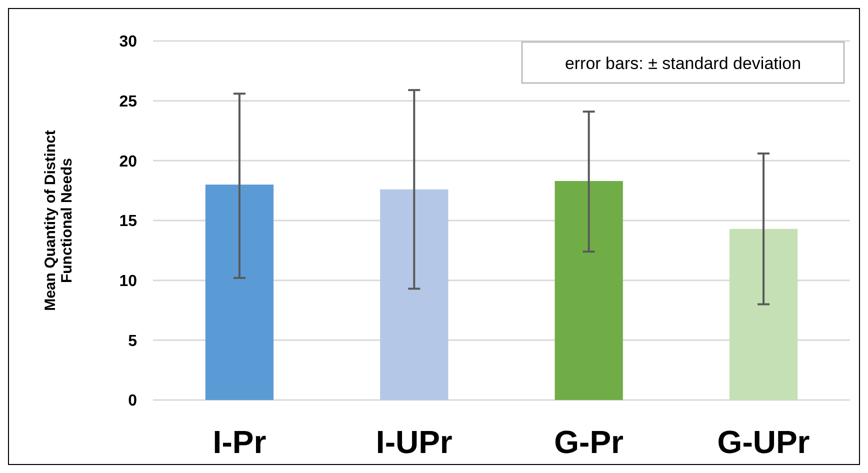 The height and width of the screenshot is (473, 868). What do you see at coordinates (128, 101) in the screenshot?
I see `y-tick-label: 25` at bounding box center [128, 101].